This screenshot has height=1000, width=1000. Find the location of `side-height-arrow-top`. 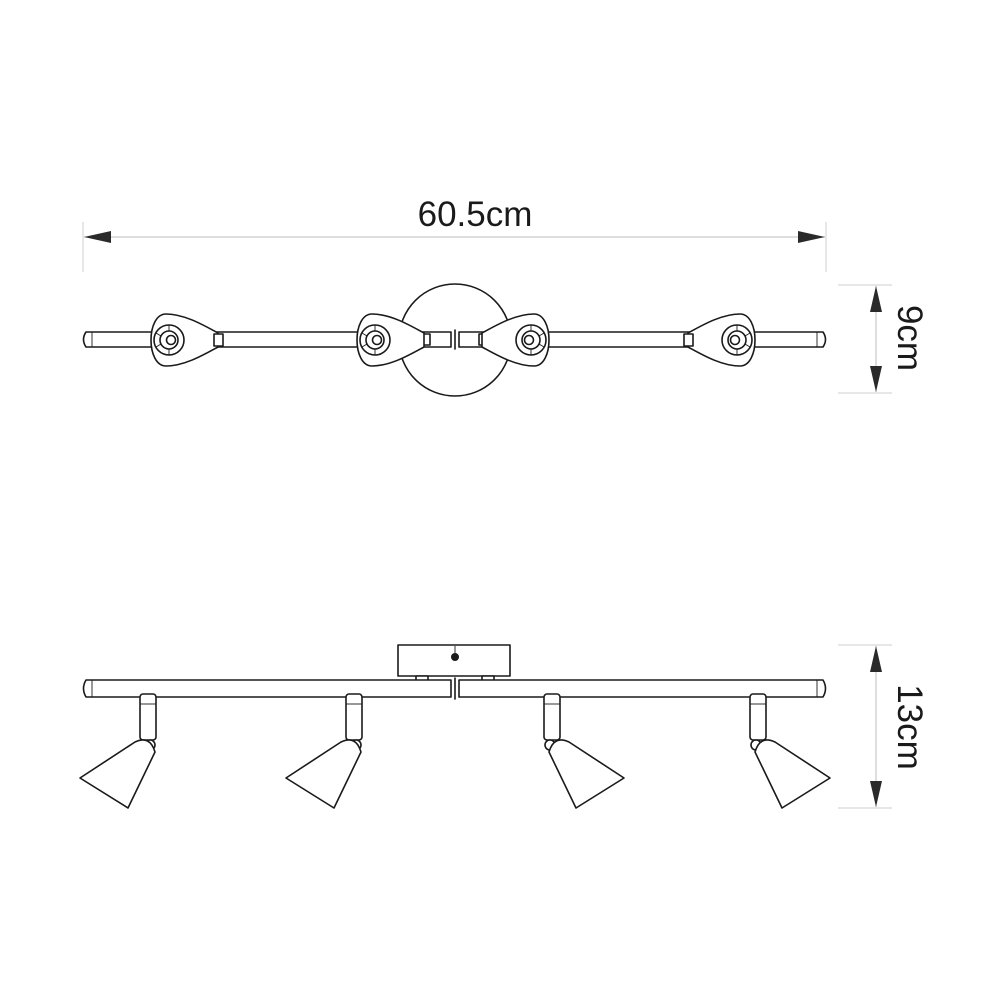

side-height-arrow-top is located at coordinates (876, 659).